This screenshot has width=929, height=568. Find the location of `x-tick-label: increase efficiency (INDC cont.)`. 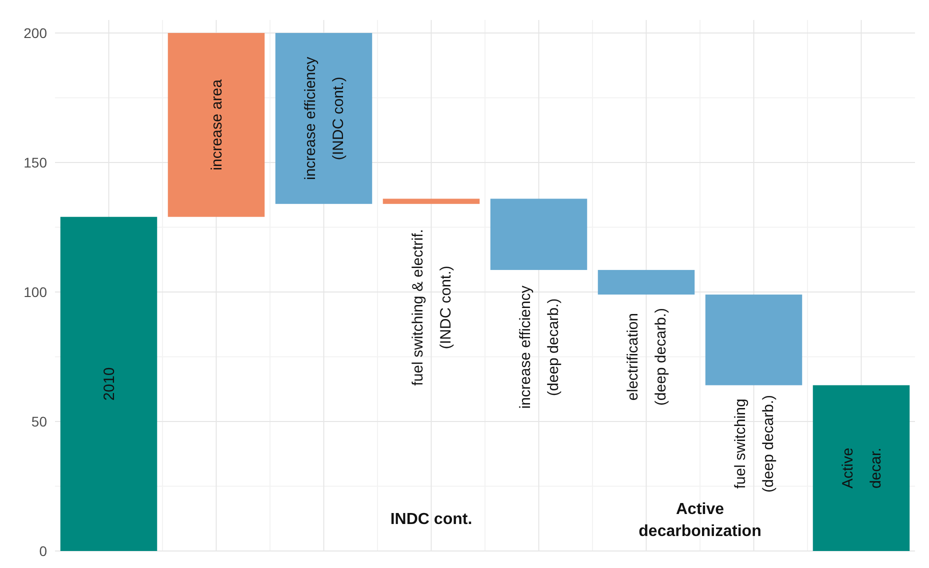

x-tick-label: increase efficiency (INDC cont.) is located at coordinates (324, 118).